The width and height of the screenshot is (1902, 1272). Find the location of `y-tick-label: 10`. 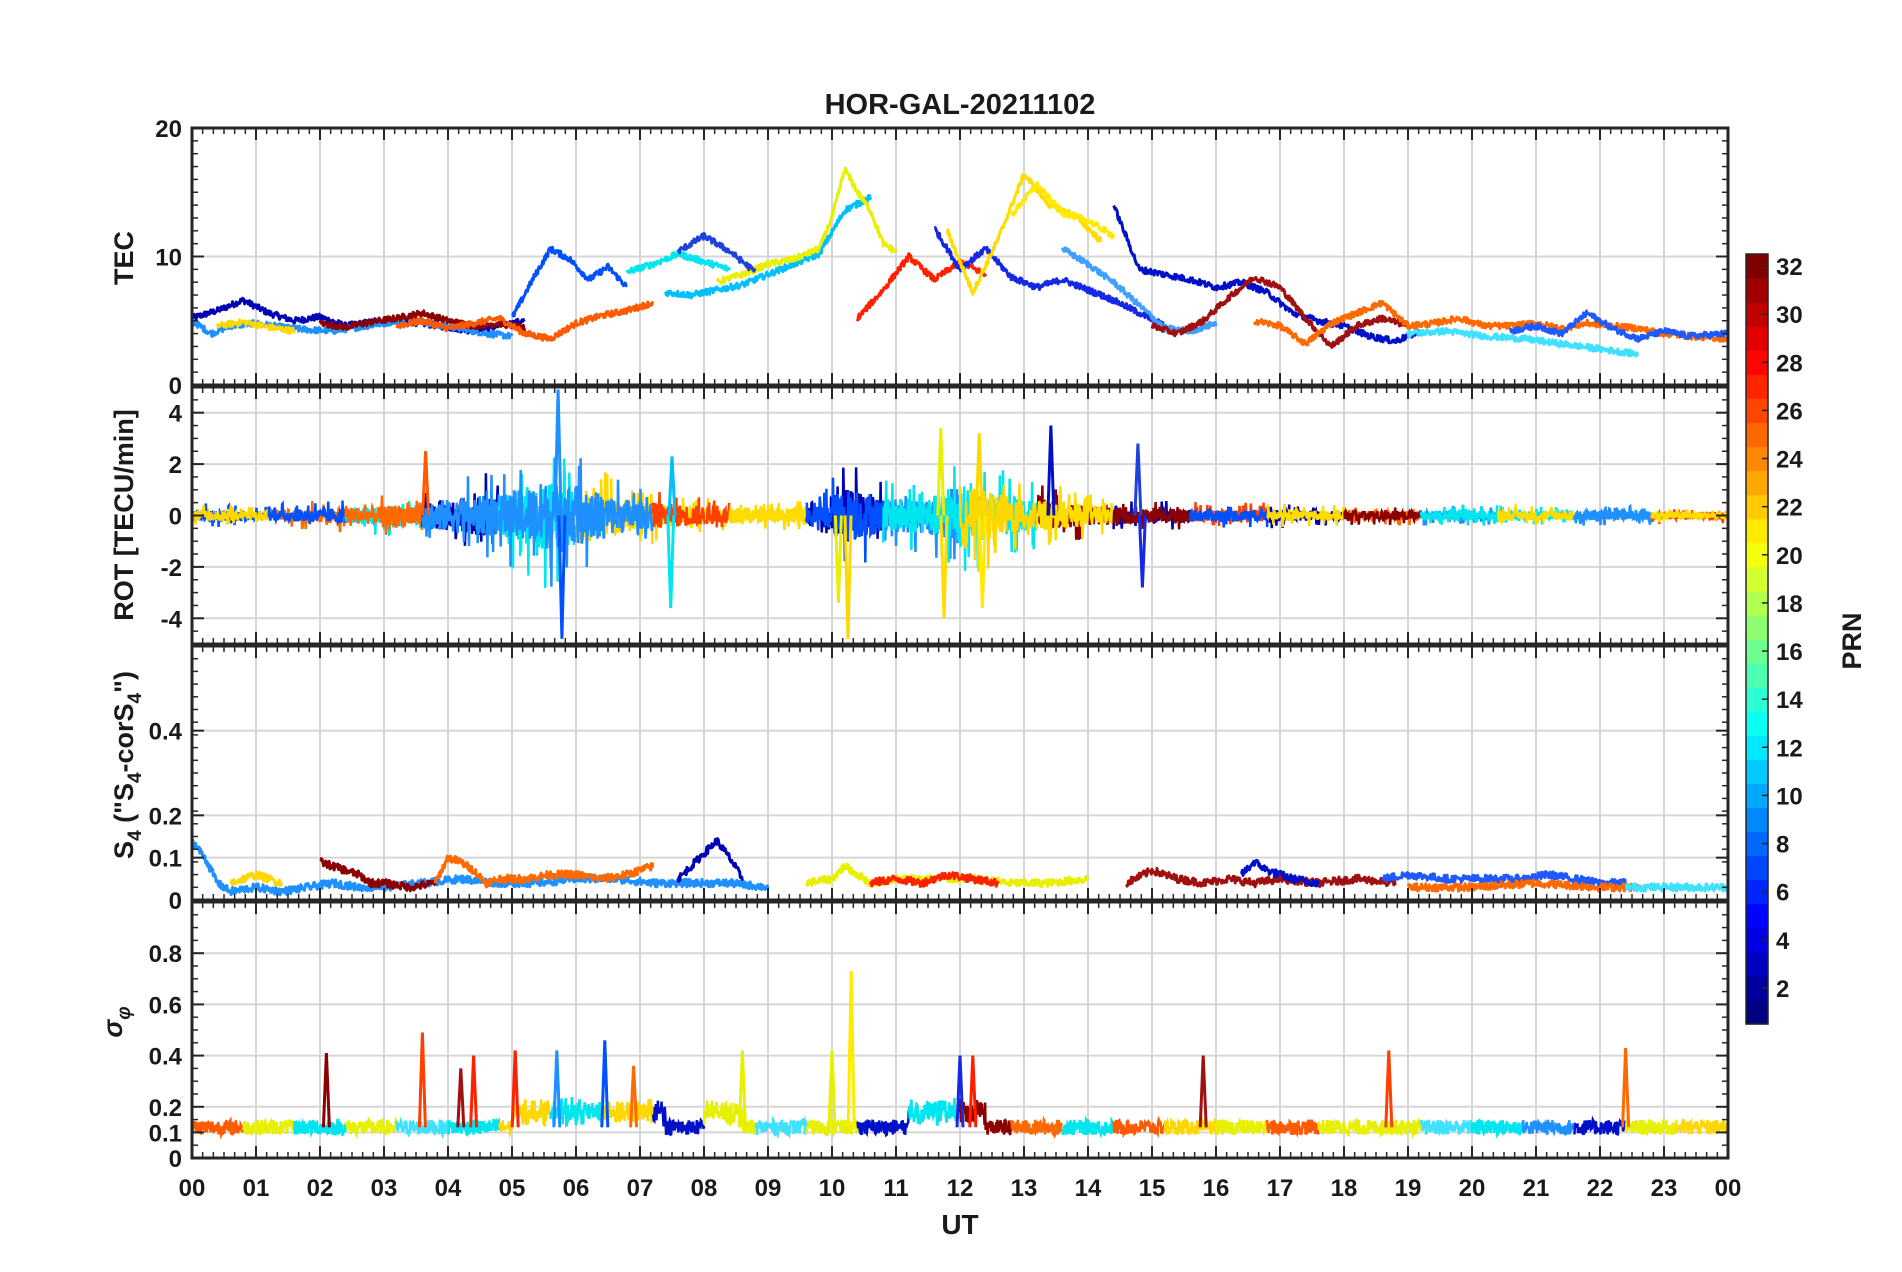

y-tick-label: 10 is located at coordinates (168, 258).